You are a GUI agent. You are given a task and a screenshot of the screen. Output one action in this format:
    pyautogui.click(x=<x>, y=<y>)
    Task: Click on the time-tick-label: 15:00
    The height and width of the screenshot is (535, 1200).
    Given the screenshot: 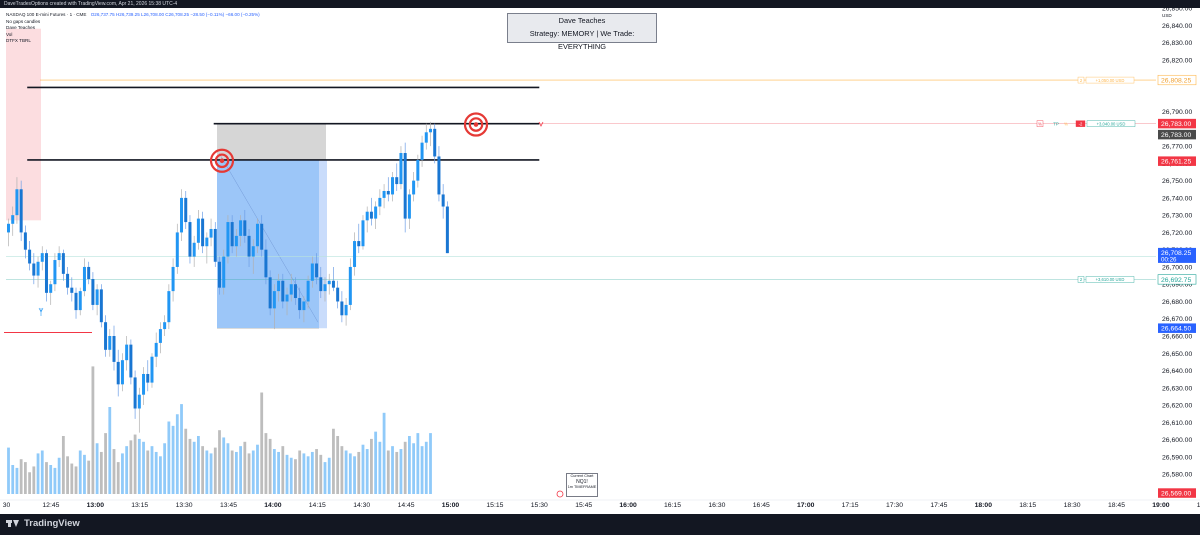 What is the action you would take?
    pyautogui.click(x=451, y=505)
    